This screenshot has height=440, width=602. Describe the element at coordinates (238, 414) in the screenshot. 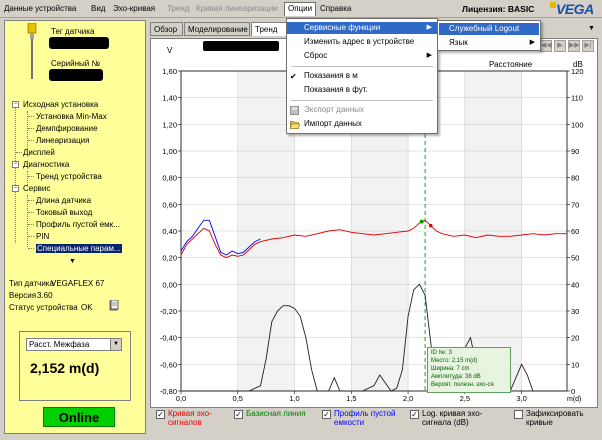

I see `legend-checkbox-baseline: ✓` at that location.